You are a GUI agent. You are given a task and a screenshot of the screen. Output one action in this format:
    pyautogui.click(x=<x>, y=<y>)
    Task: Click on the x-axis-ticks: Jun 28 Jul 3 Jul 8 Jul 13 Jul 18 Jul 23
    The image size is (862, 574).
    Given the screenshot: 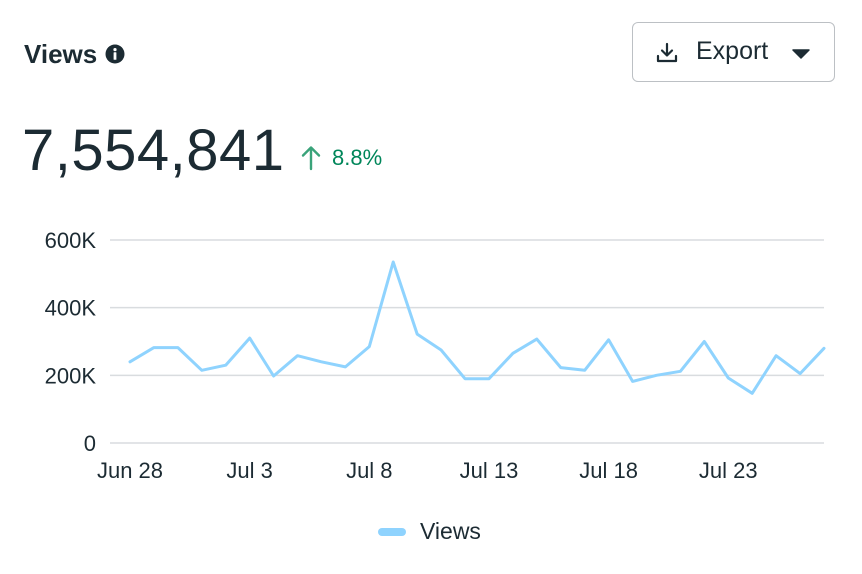 What is the action you would take?
    pyautogui.click(x=427, y=470)
    